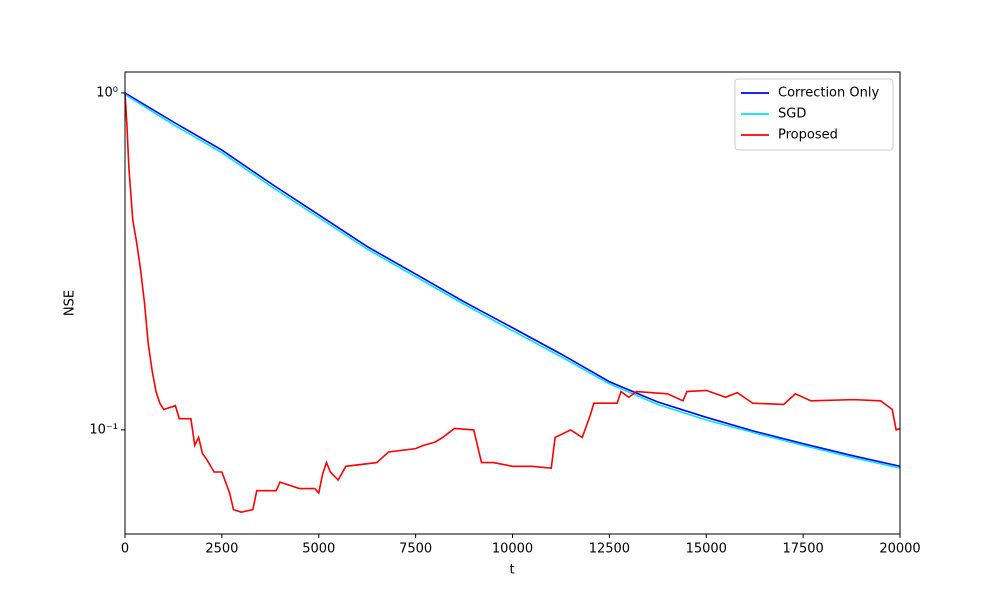 The height and width of the screenshot is (600, 1000). I want to click on x-tick-label: 12500, so click(609, 549).